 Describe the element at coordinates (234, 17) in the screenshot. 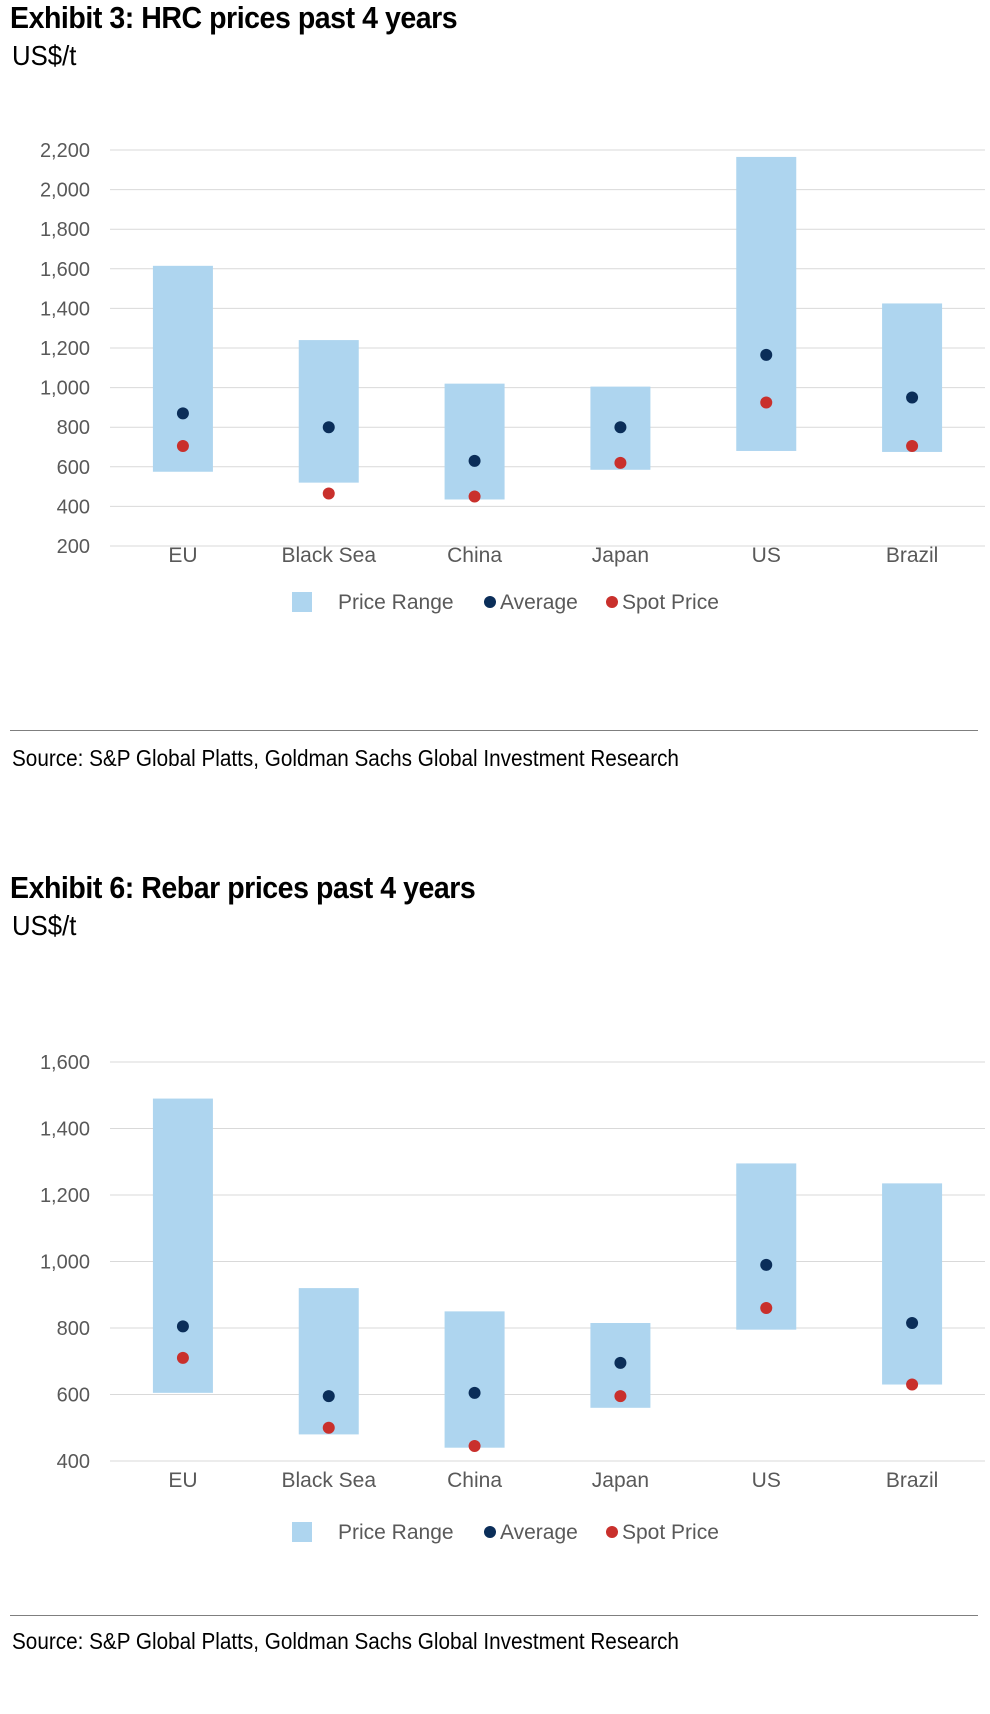

I see `chart-title: Exhibit 3: HRC prices past 4 years` at that location.